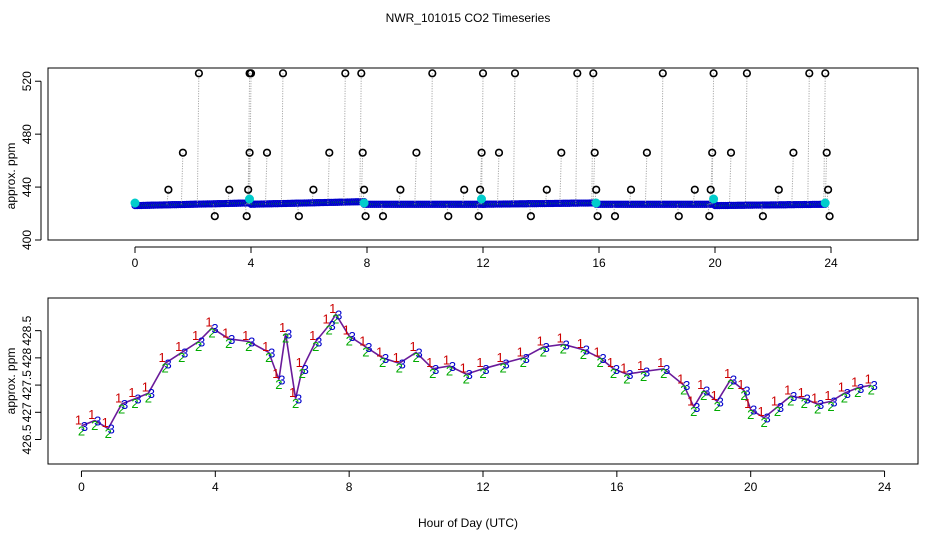  What do you see at coordinates (367, 263) in the screenshot?
I see `top-x-tick-label: 8` at bounding box center [367, 263].